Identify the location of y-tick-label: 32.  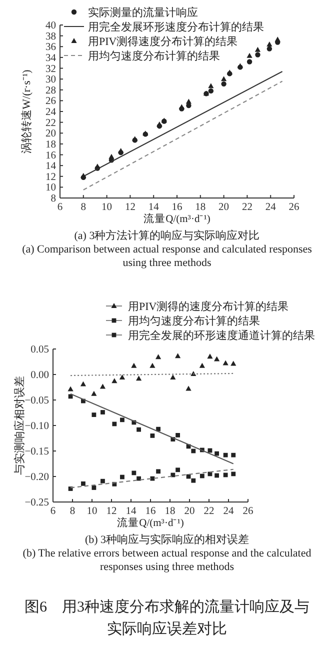
(51, 69).